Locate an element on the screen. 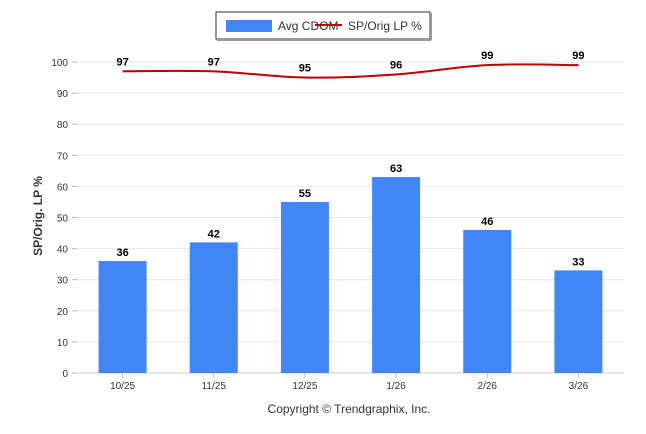 The width and height of the screenshot is (646, 434). x-tick-label: 10/25 is located at coordinates (122, 386).